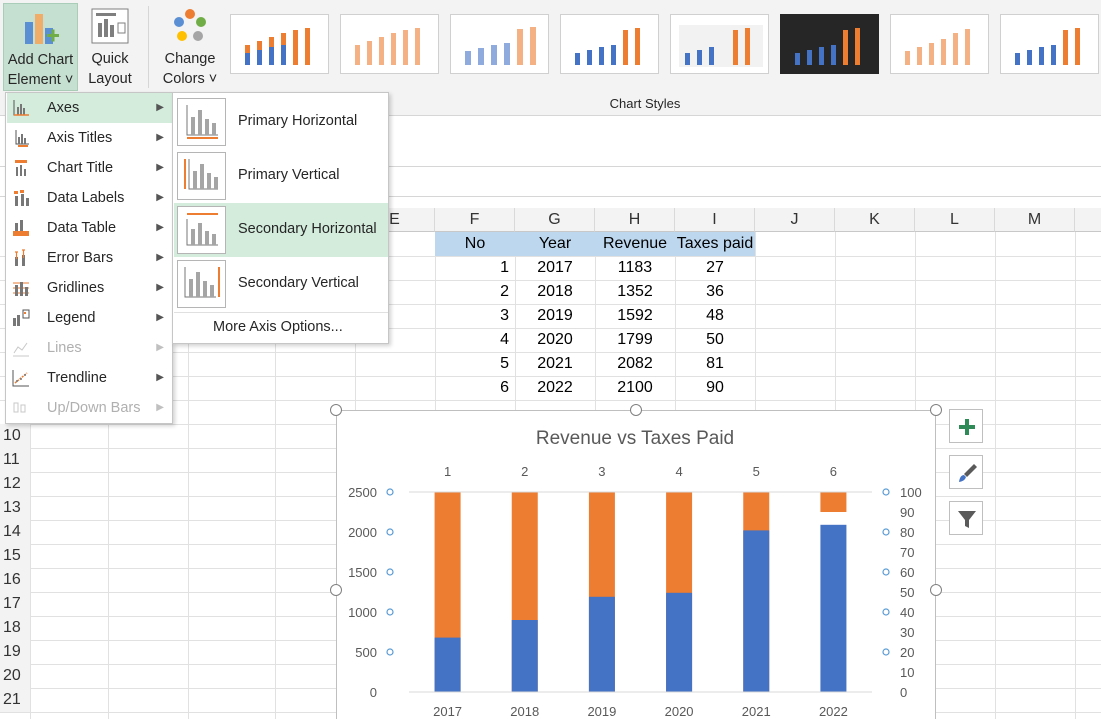 This screenshot has height=719, width=1101. What do you see at coordinates (15, 556) in the screenshot?
I see `row-header: 15` at bounding box center [15, 556].